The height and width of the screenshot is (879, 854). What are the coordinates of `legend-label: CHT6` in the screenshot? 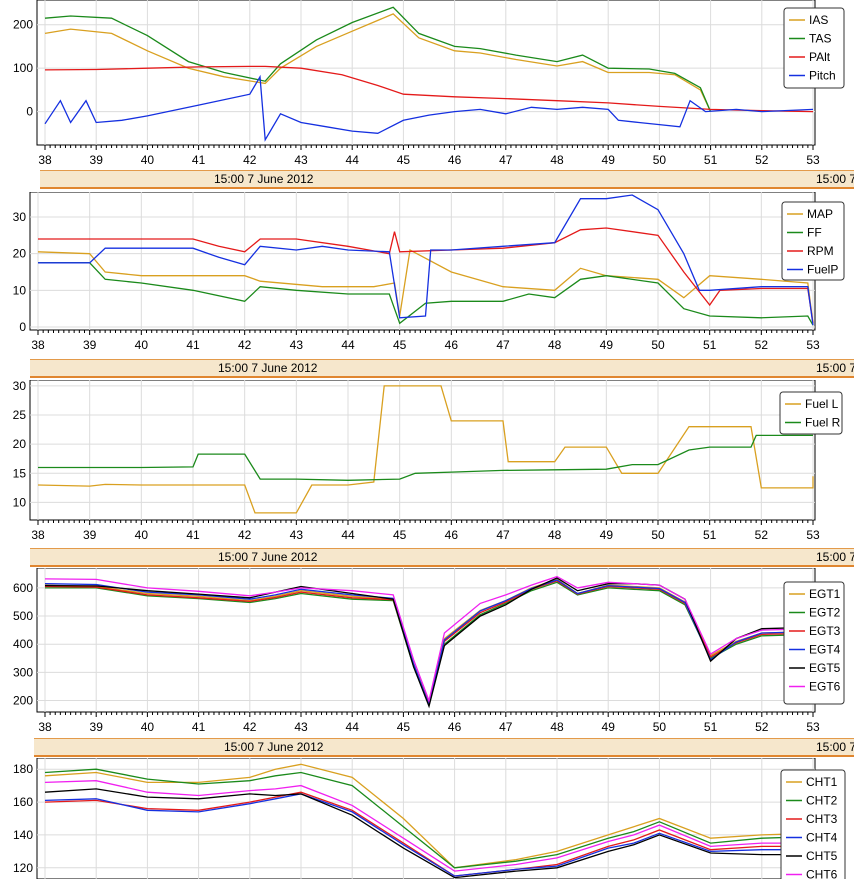 It's located at (822, 873).